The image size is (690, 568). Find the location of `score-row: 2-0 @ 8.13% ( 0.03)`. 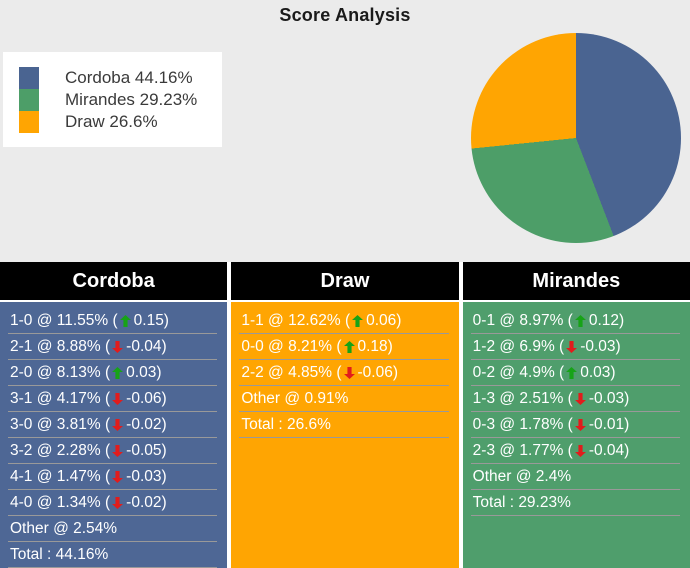

score-row: 2-0 @ 8.13% ( 0.03) is located at coordinates (113, 373).